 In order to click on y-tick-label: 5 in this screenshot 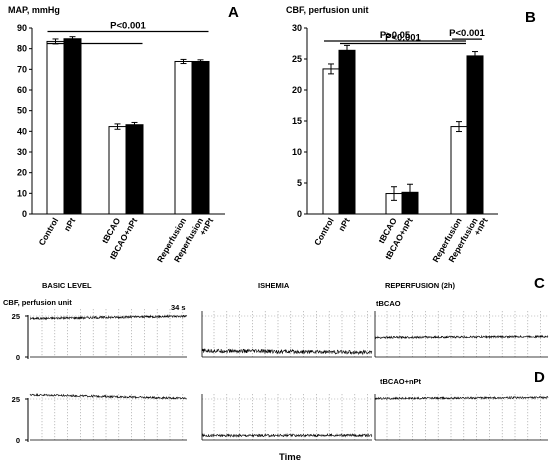, I will do `click(299, 183)`.